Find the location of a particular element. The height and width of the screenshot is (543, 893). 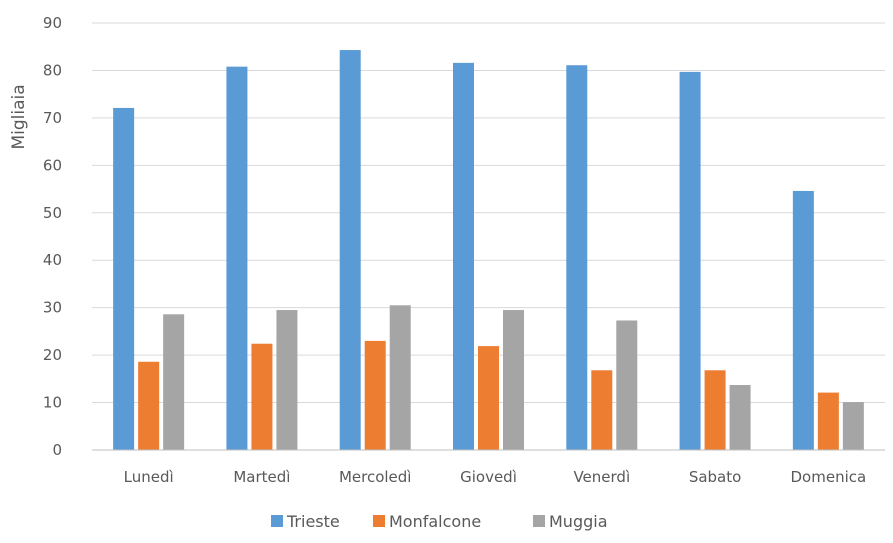

x-tick-label: Domenica is located at coordinates (829, 477).